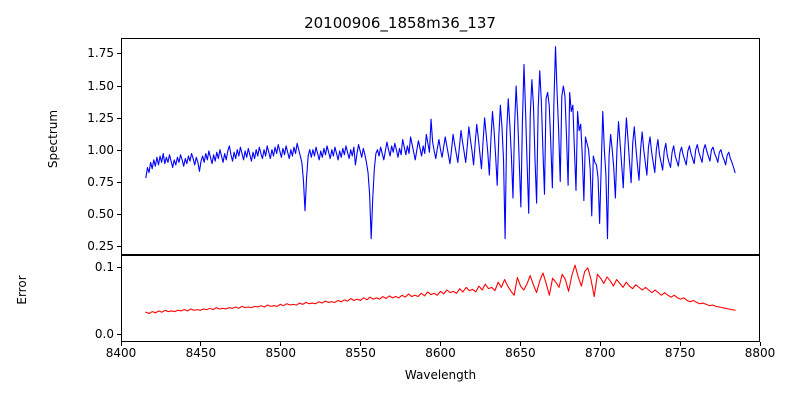 Image resolution: width=800 pixels, height=400 pixels. Describe the element at coordinates (104, 267) in the screenshot. I see `error-ytick-1-text: 0.1` at that location.